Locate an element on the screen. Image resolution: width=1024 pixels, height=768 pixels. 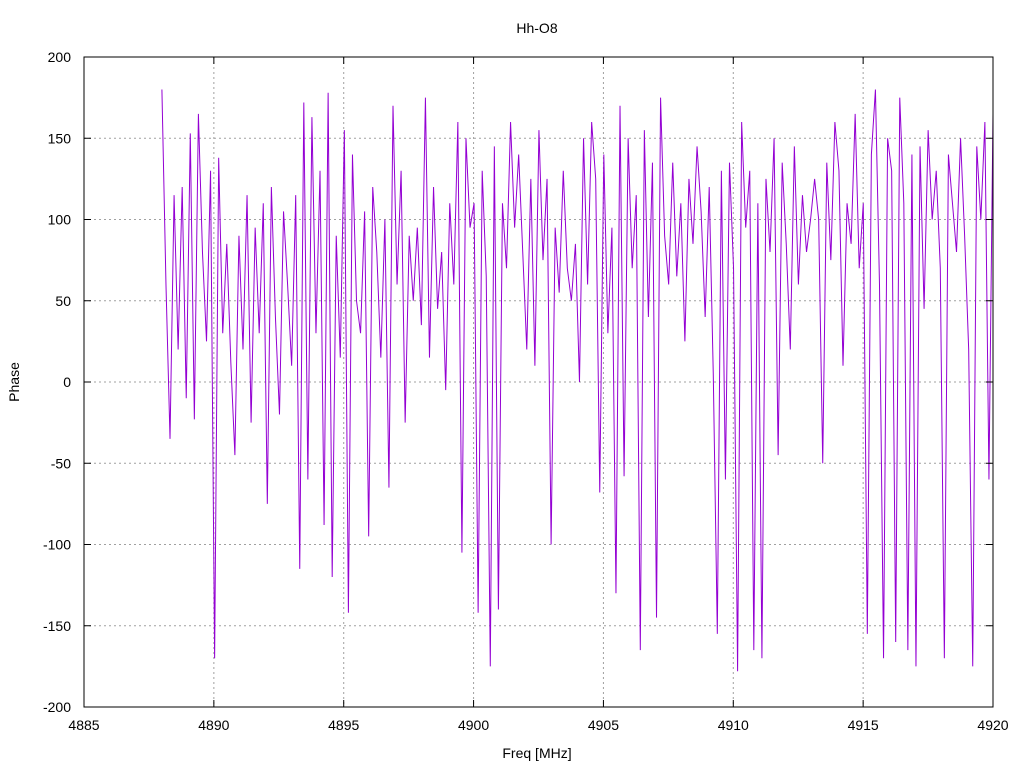
x-tick-label: 4900 is located at coordinates (473, 725).